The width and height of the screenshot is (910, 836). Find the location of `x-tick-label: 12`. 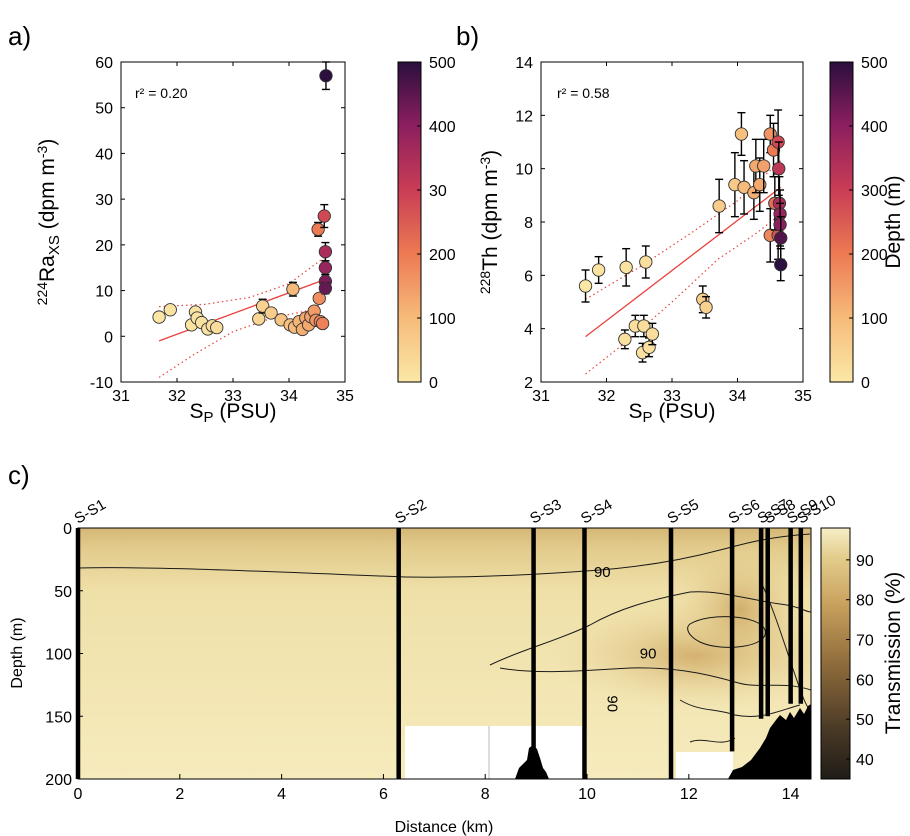

x-tick-label: 12 is located at coordinates (689, 794).